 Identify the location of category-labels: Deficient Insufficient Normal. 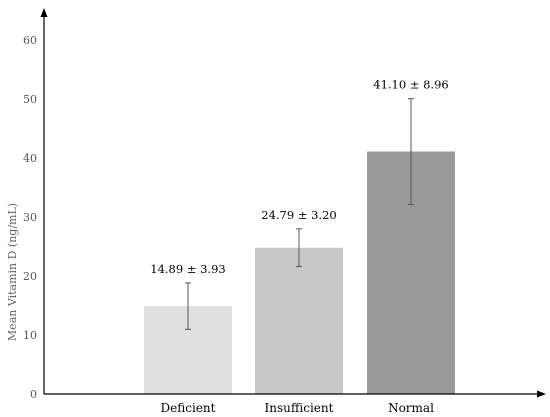
(298, 408).